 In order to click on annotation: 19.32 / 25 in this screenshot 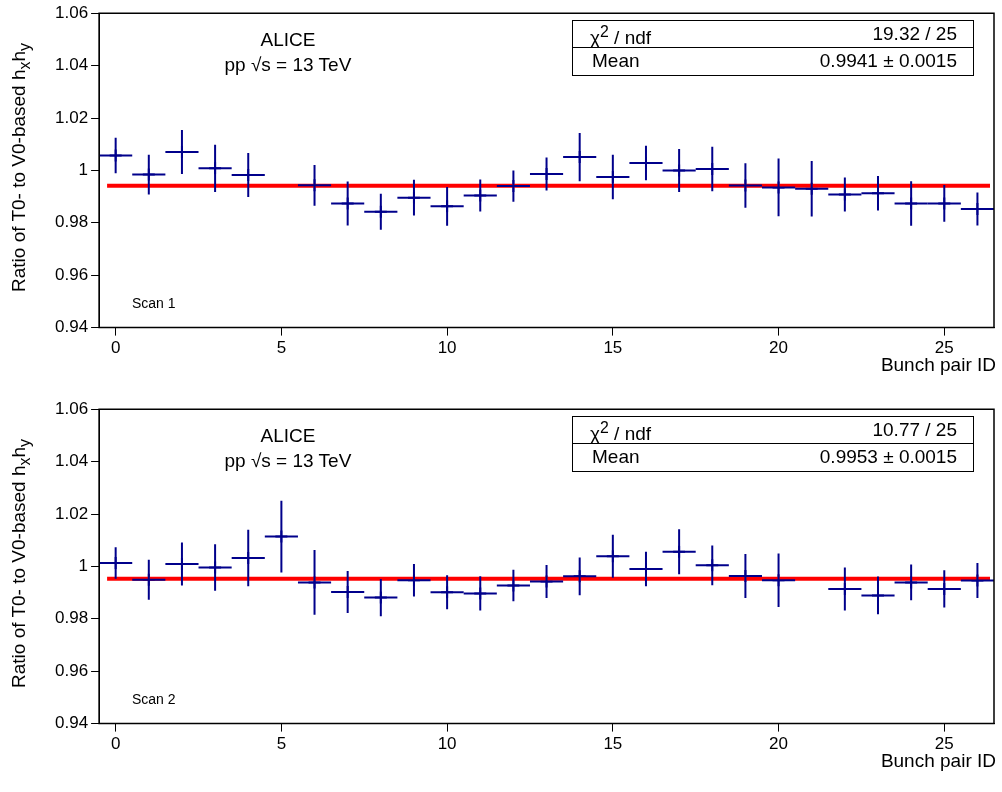, I will do `click(914, 33)`.